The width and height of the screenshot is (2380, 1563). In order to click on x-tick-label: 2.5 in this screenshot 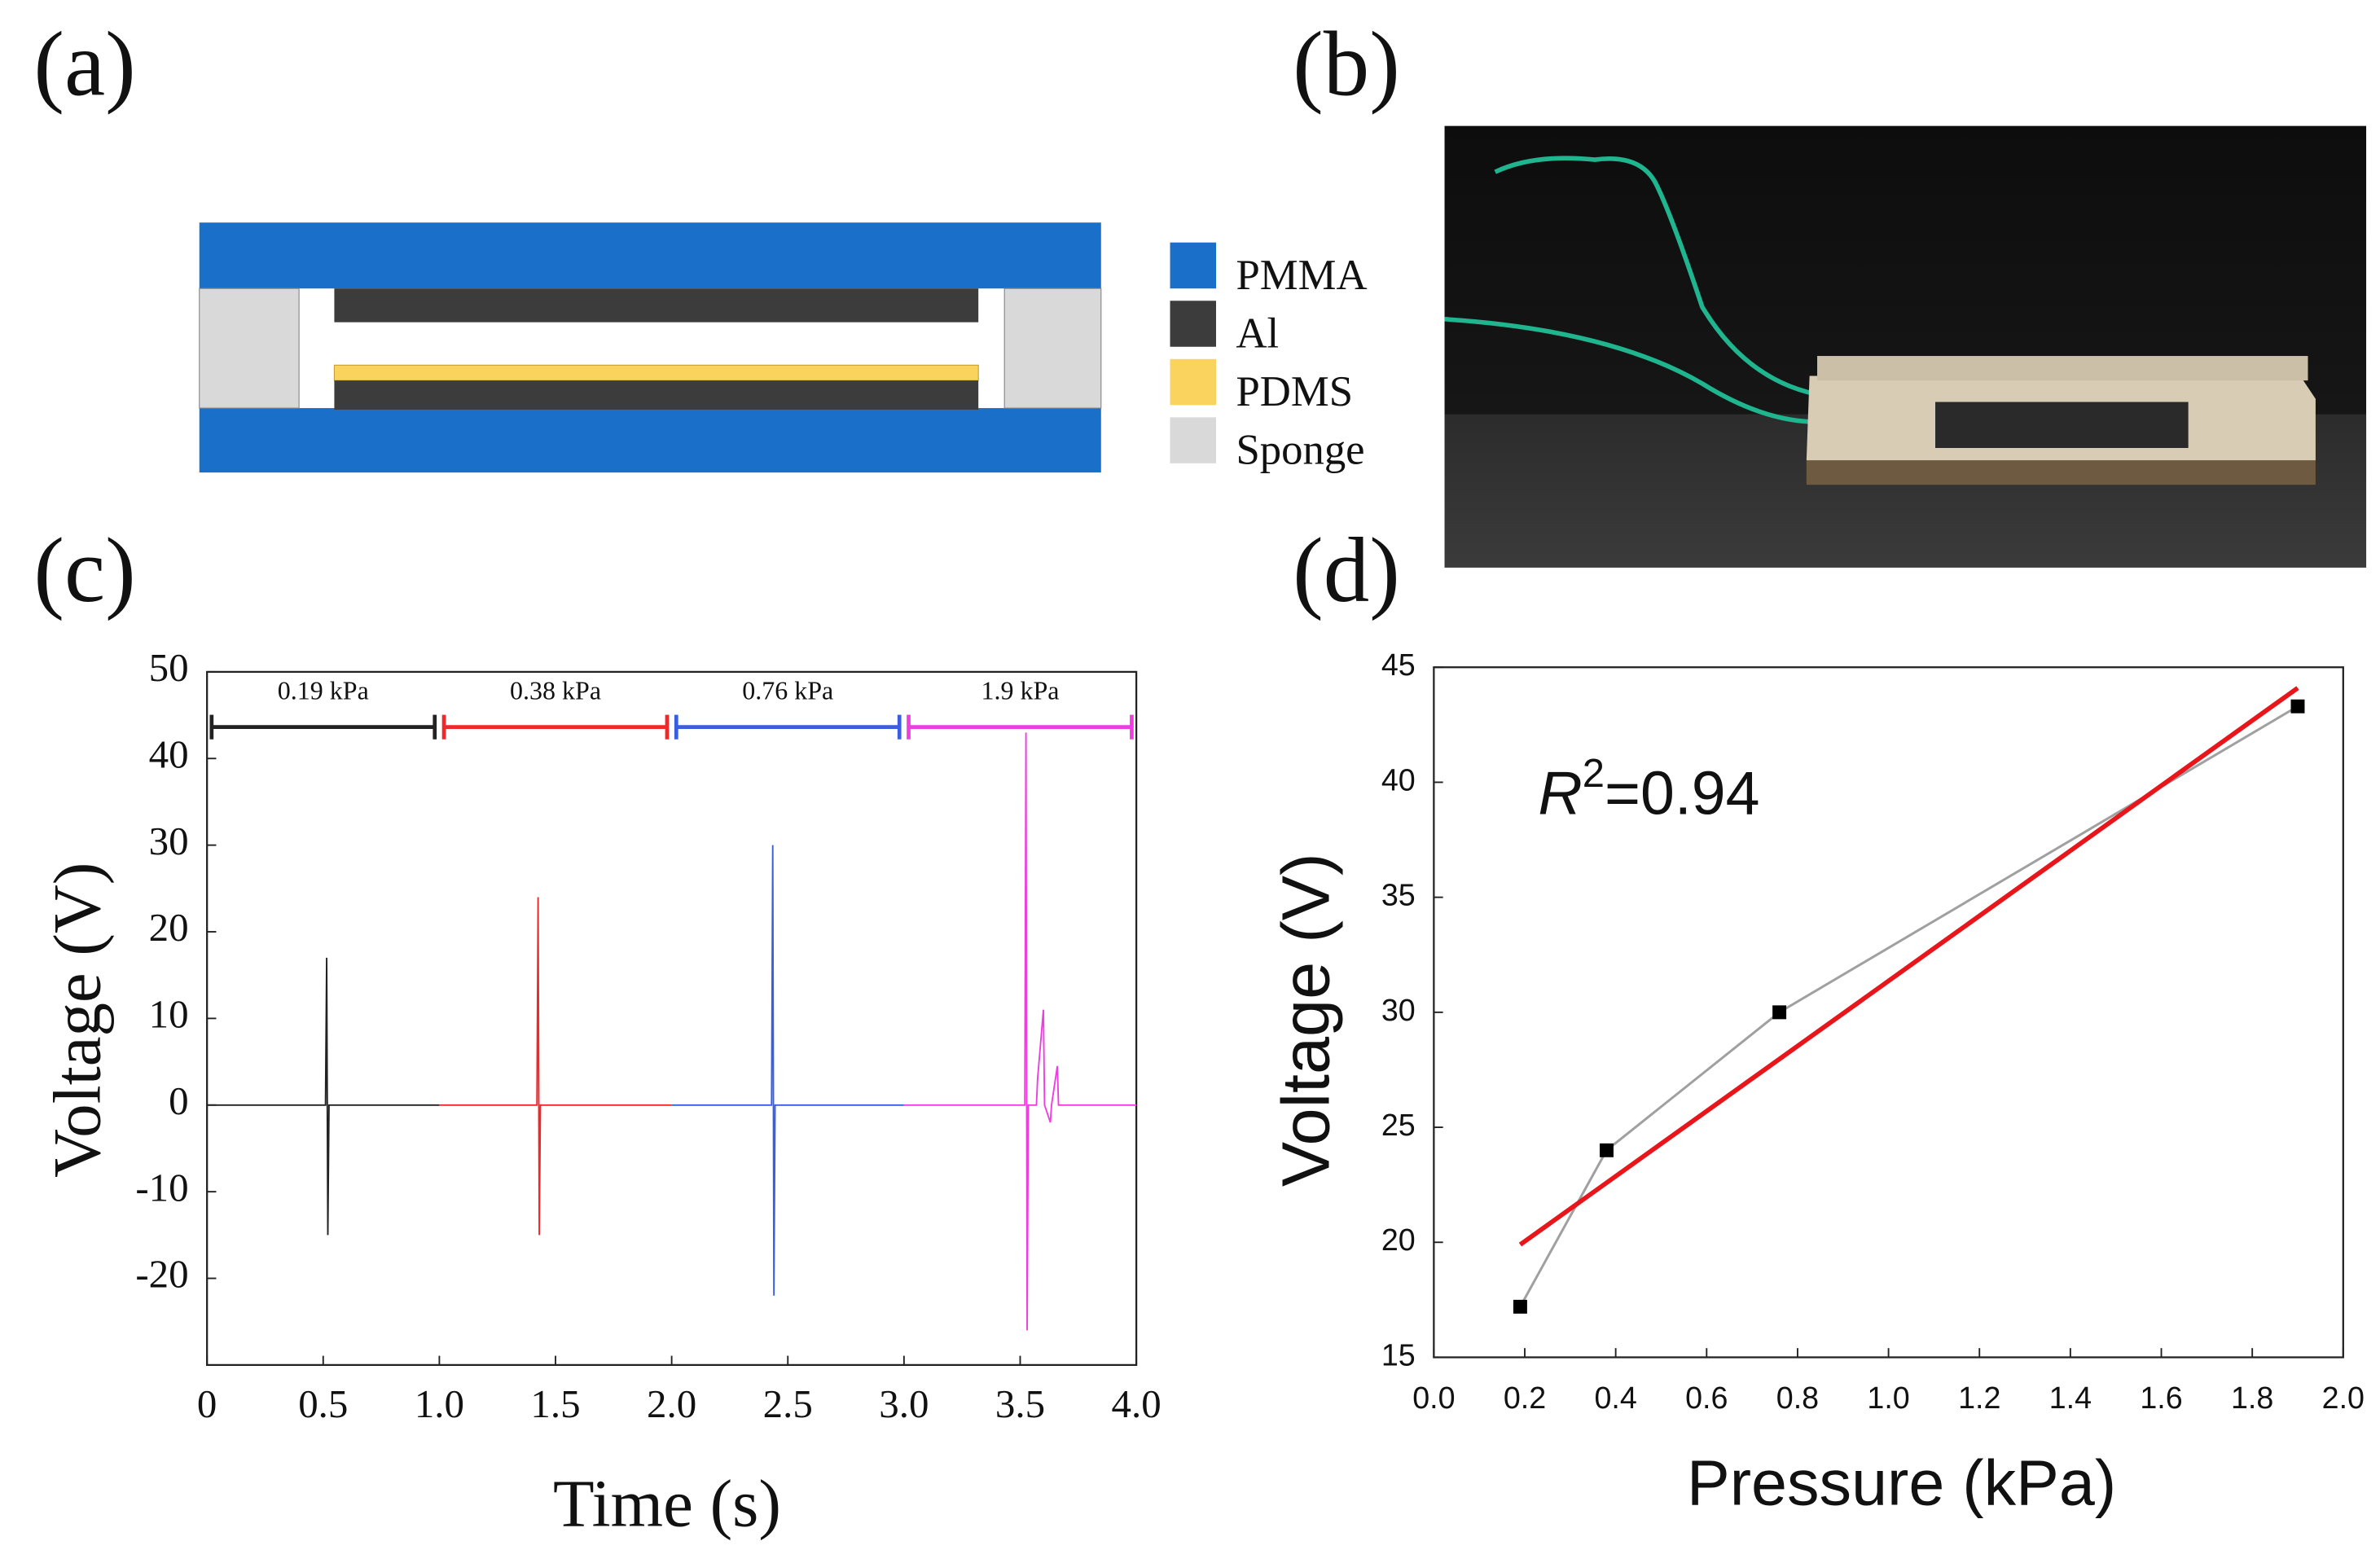, I will do `click(788, 1404)`.